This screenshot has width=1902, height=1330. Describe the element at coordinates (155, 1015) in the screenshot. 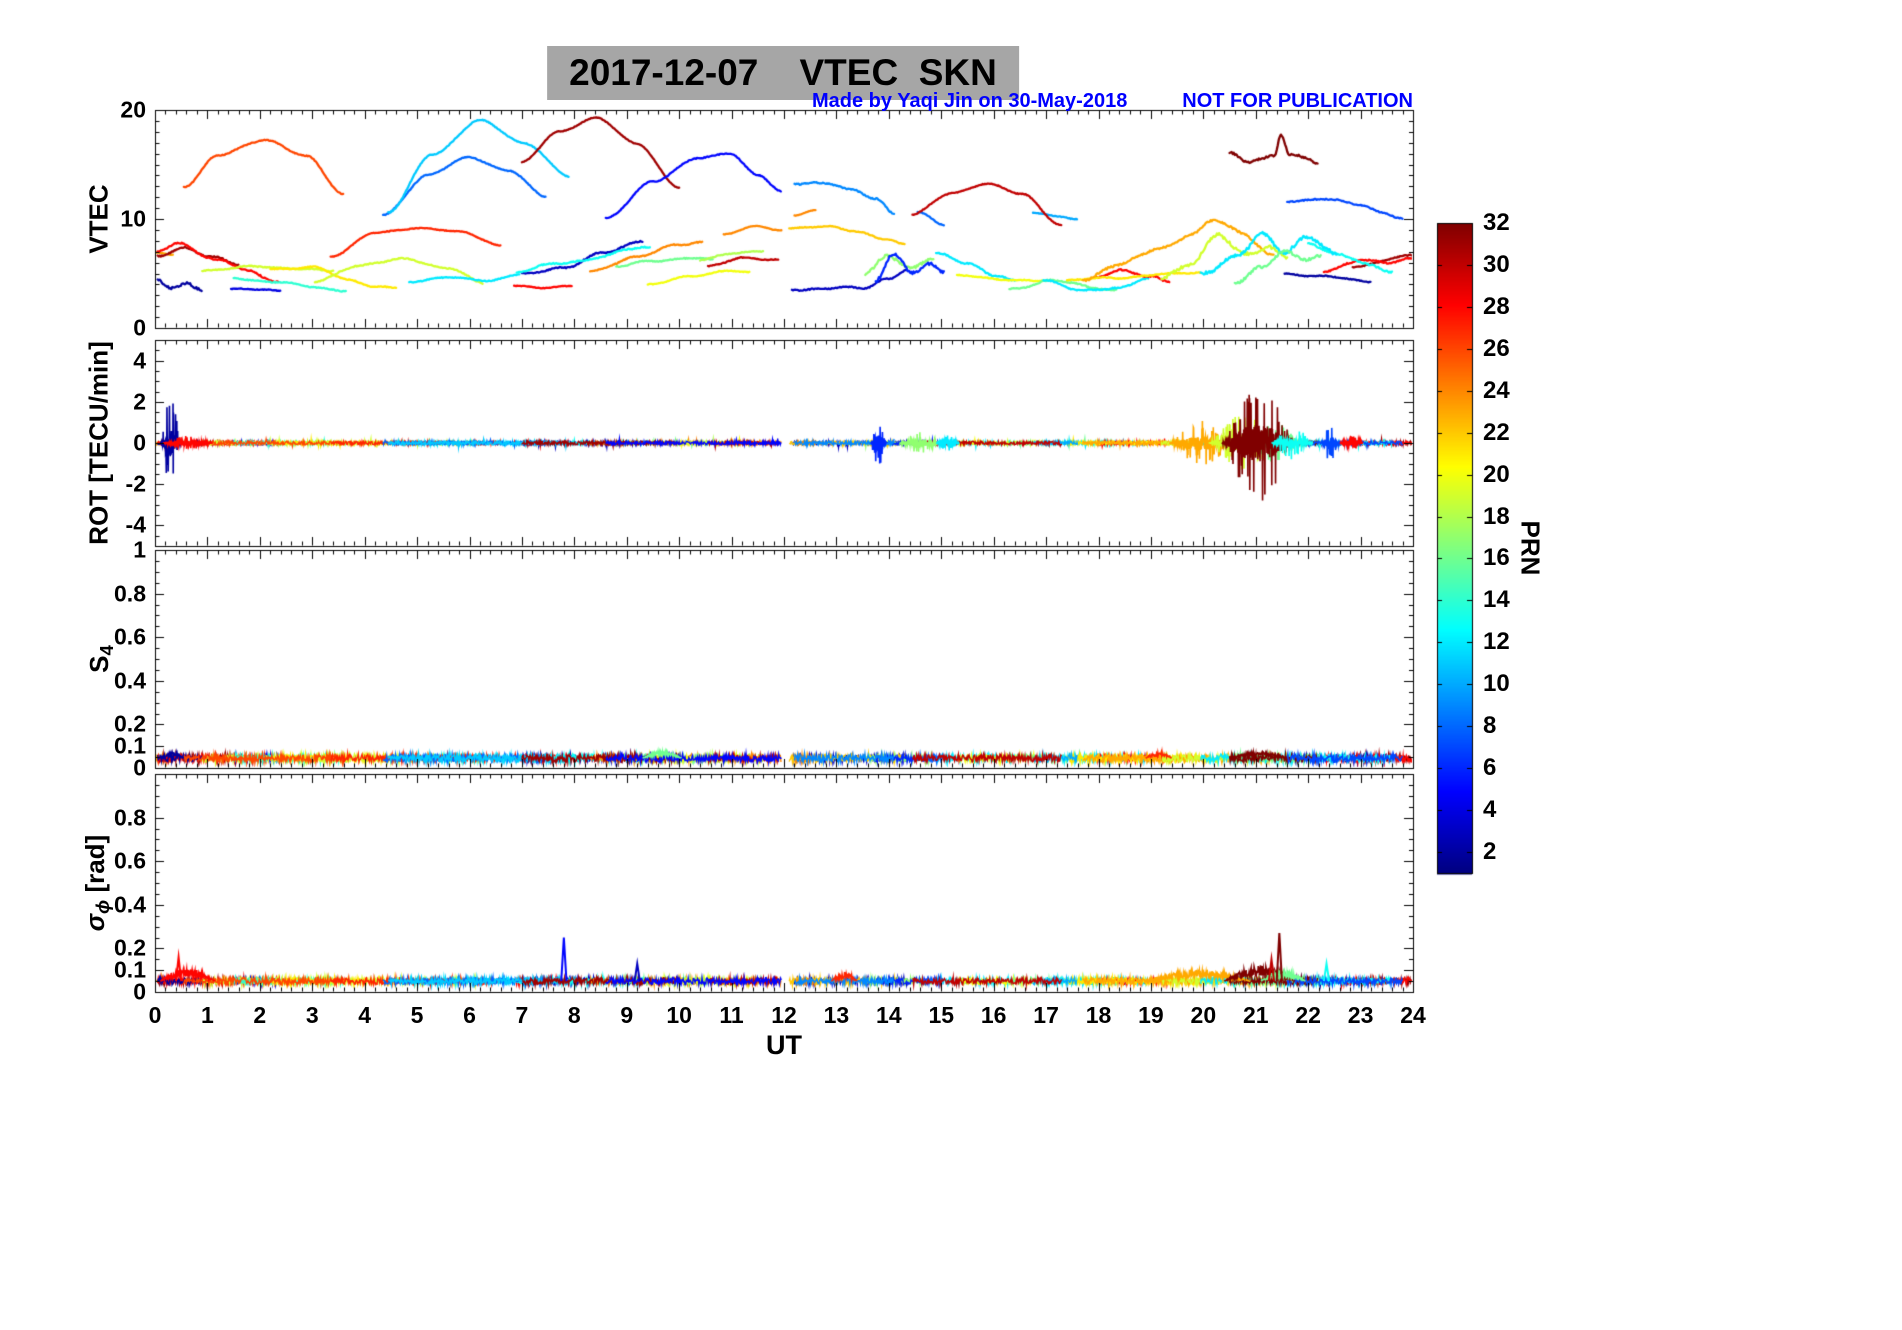

I see `x-tick-label: 0` at that location.